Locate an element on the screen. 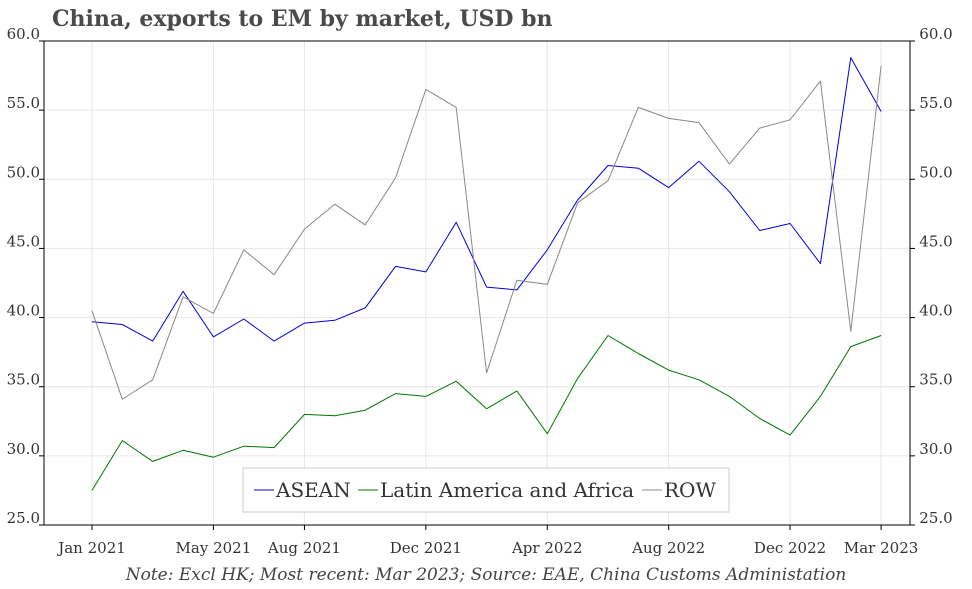 The width and height of the screenshot is (972, 589). chart-title: China, exports to EM by market, USD bn is located at coordinates (302, 19).